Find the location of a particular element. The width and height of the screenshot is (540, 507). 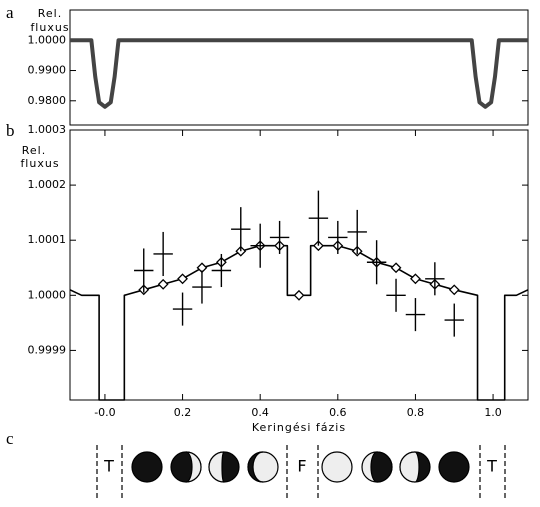

x-axis-label: Keringési fázis is located at coordinates (299, 427).